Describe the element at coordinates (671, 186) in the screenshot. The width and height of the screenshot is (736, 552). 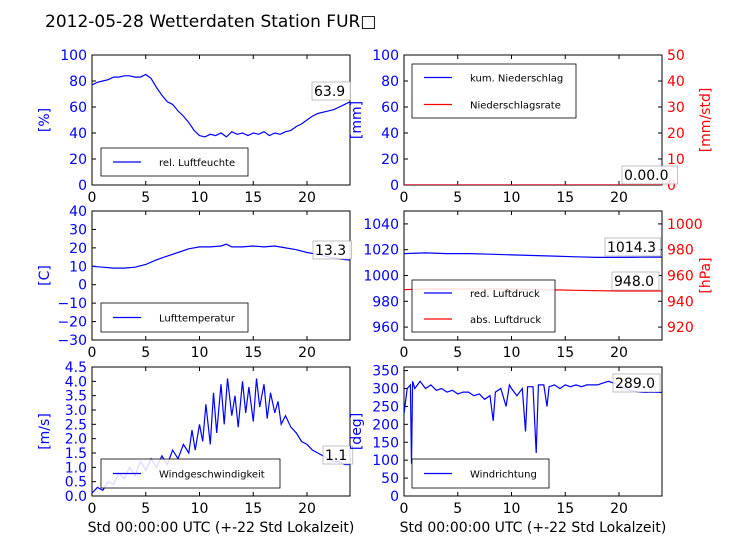
I see `y2-tick-label: 0` at that location.